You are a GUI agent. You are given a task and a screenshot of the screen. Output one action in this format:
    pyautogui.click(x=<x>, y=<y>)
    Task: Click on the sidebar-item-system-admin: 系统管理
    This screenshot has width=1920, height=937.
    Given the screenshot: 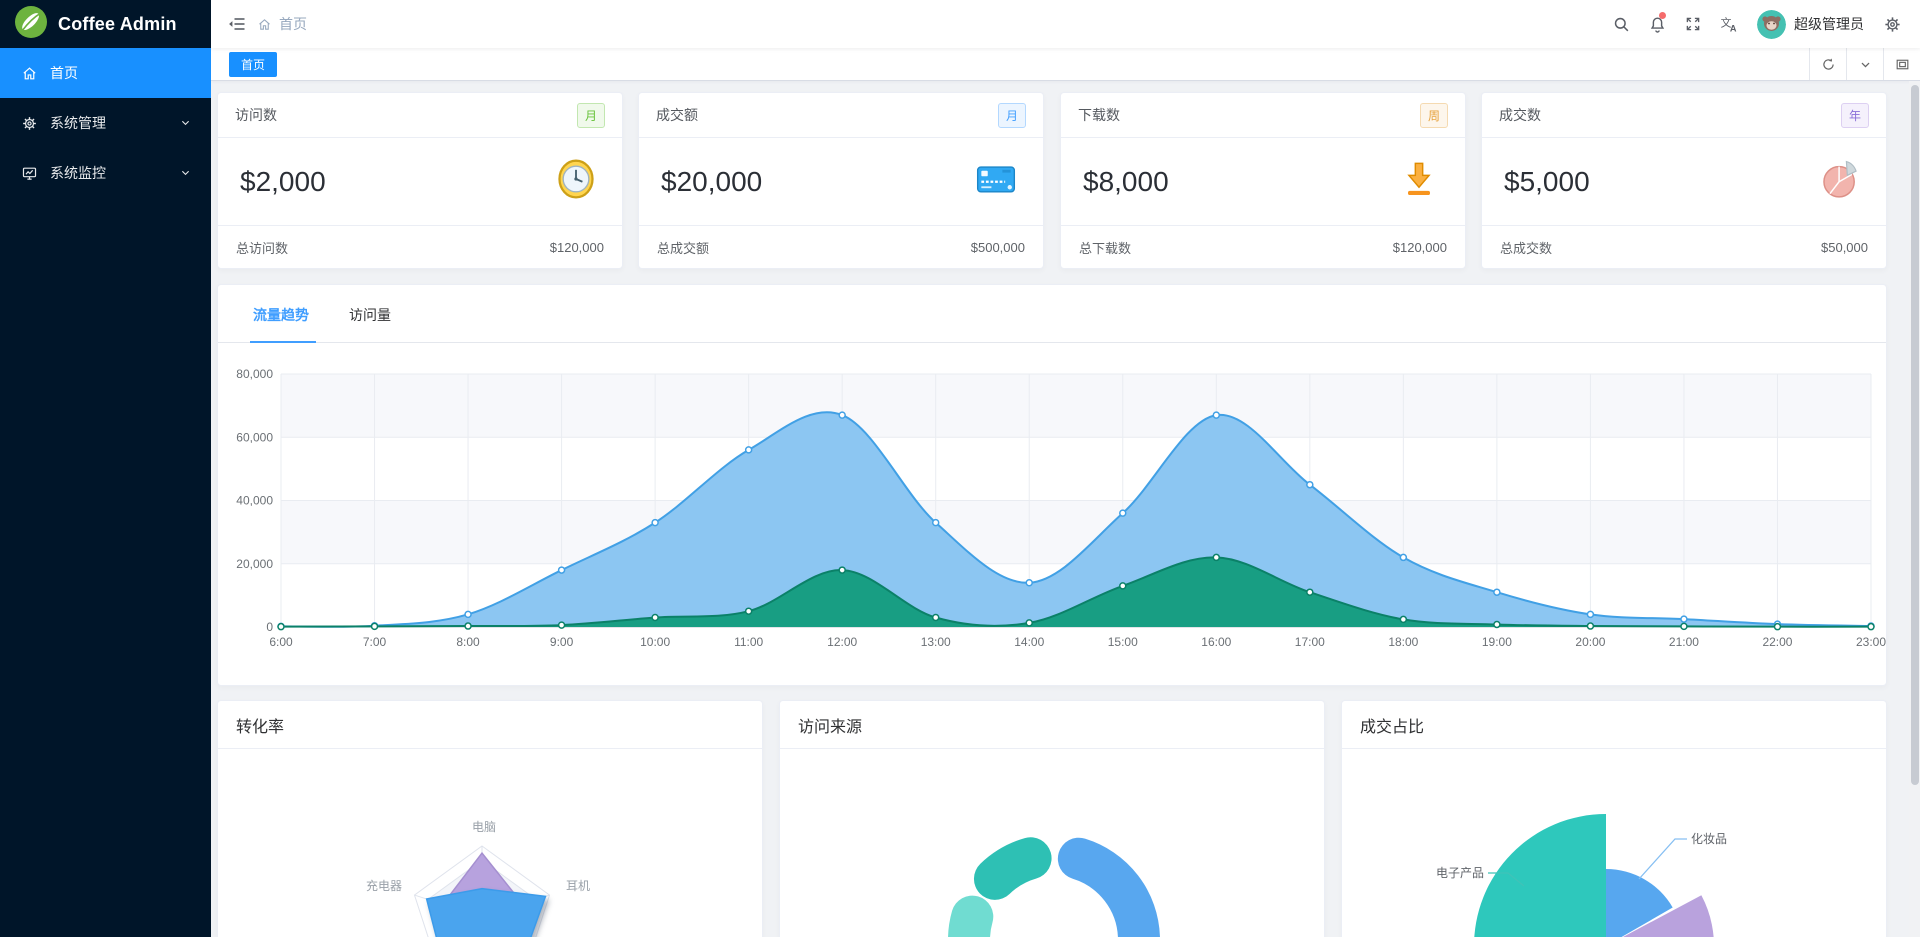 What is the action you would take?
    pyautogui.click(x=105, y=123)
    